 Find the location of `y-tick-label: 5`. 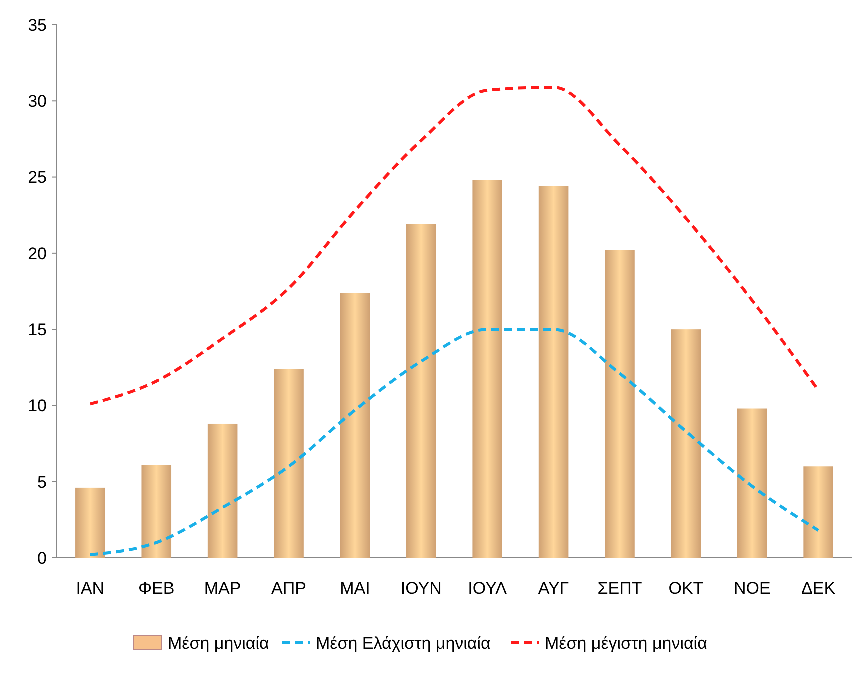

y-tick-label: 5 is located at coordinates (42, 482).